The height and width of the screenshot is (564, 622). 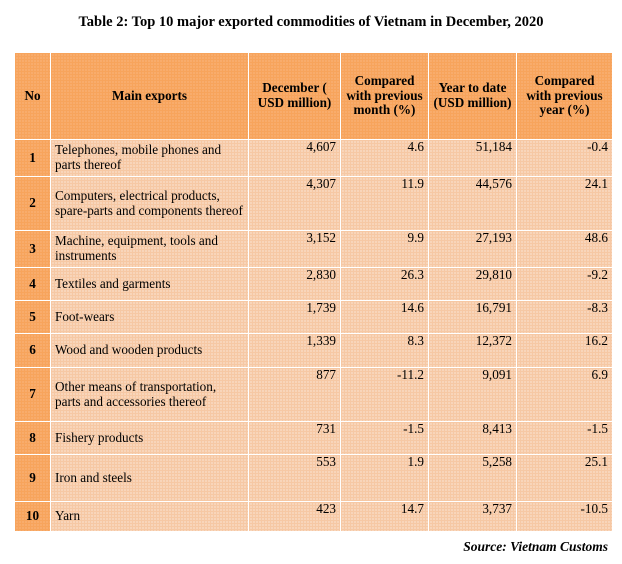 I want to click on table-row: 8 Fishery products 731 -1.5 8,413 -1.5, so click(x=313, y=438).